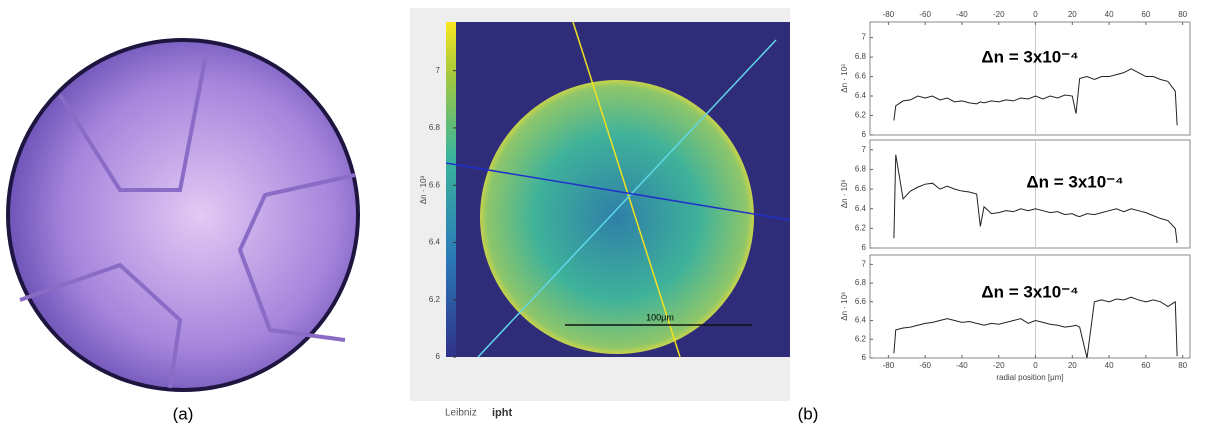 The width and height of the screenshot is (1209, 437). What do you see at coordinates (435, 242) in the screenshot?
I see `colorbar-tick-label: 6.4` at bounding box center [435, 242].